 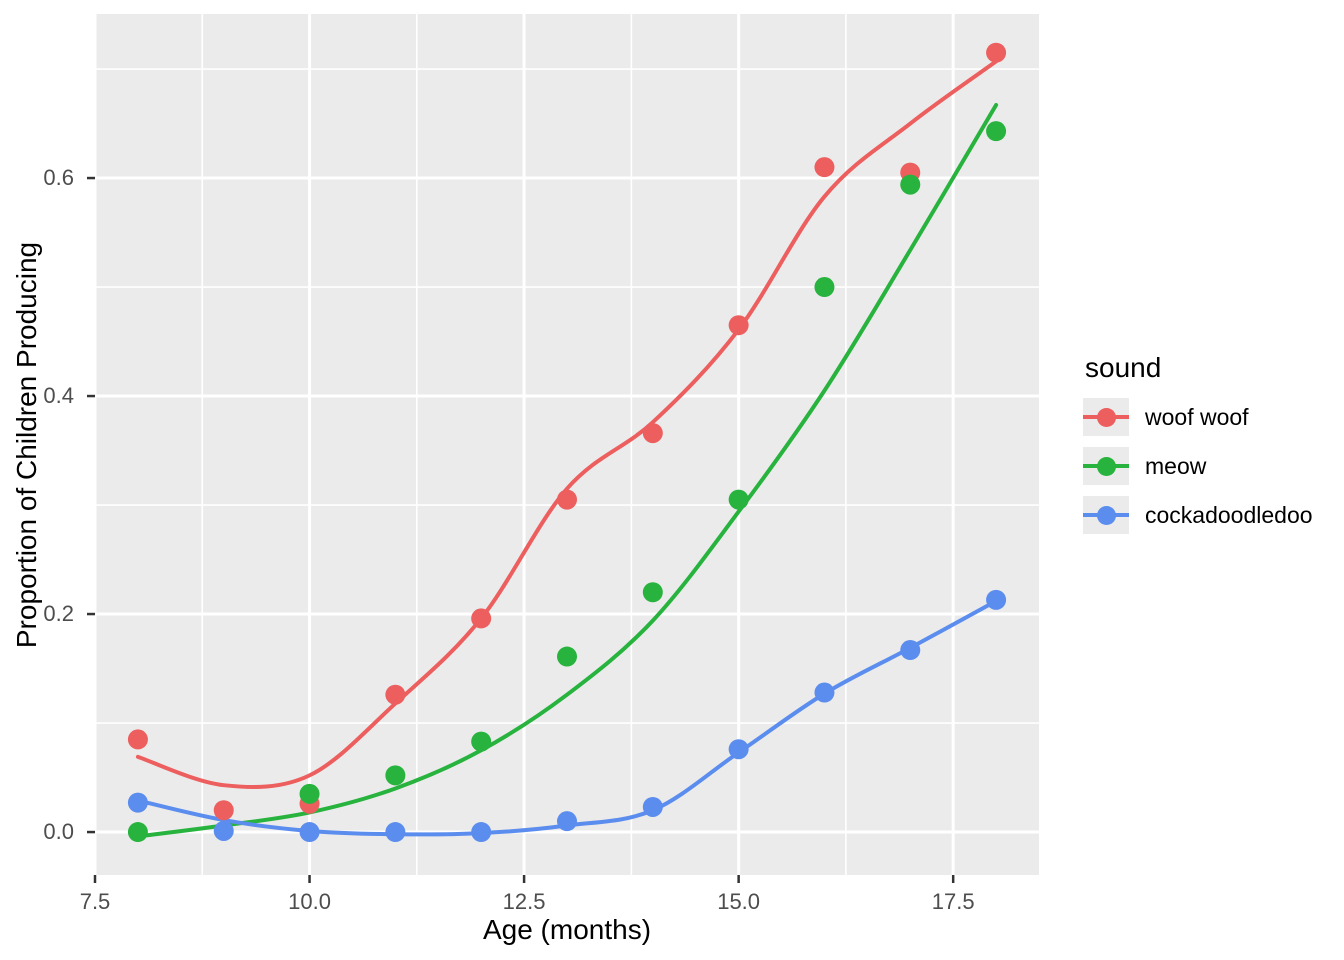 I want to click on x-axis-title: Age (months), so click(x=567, y=929).